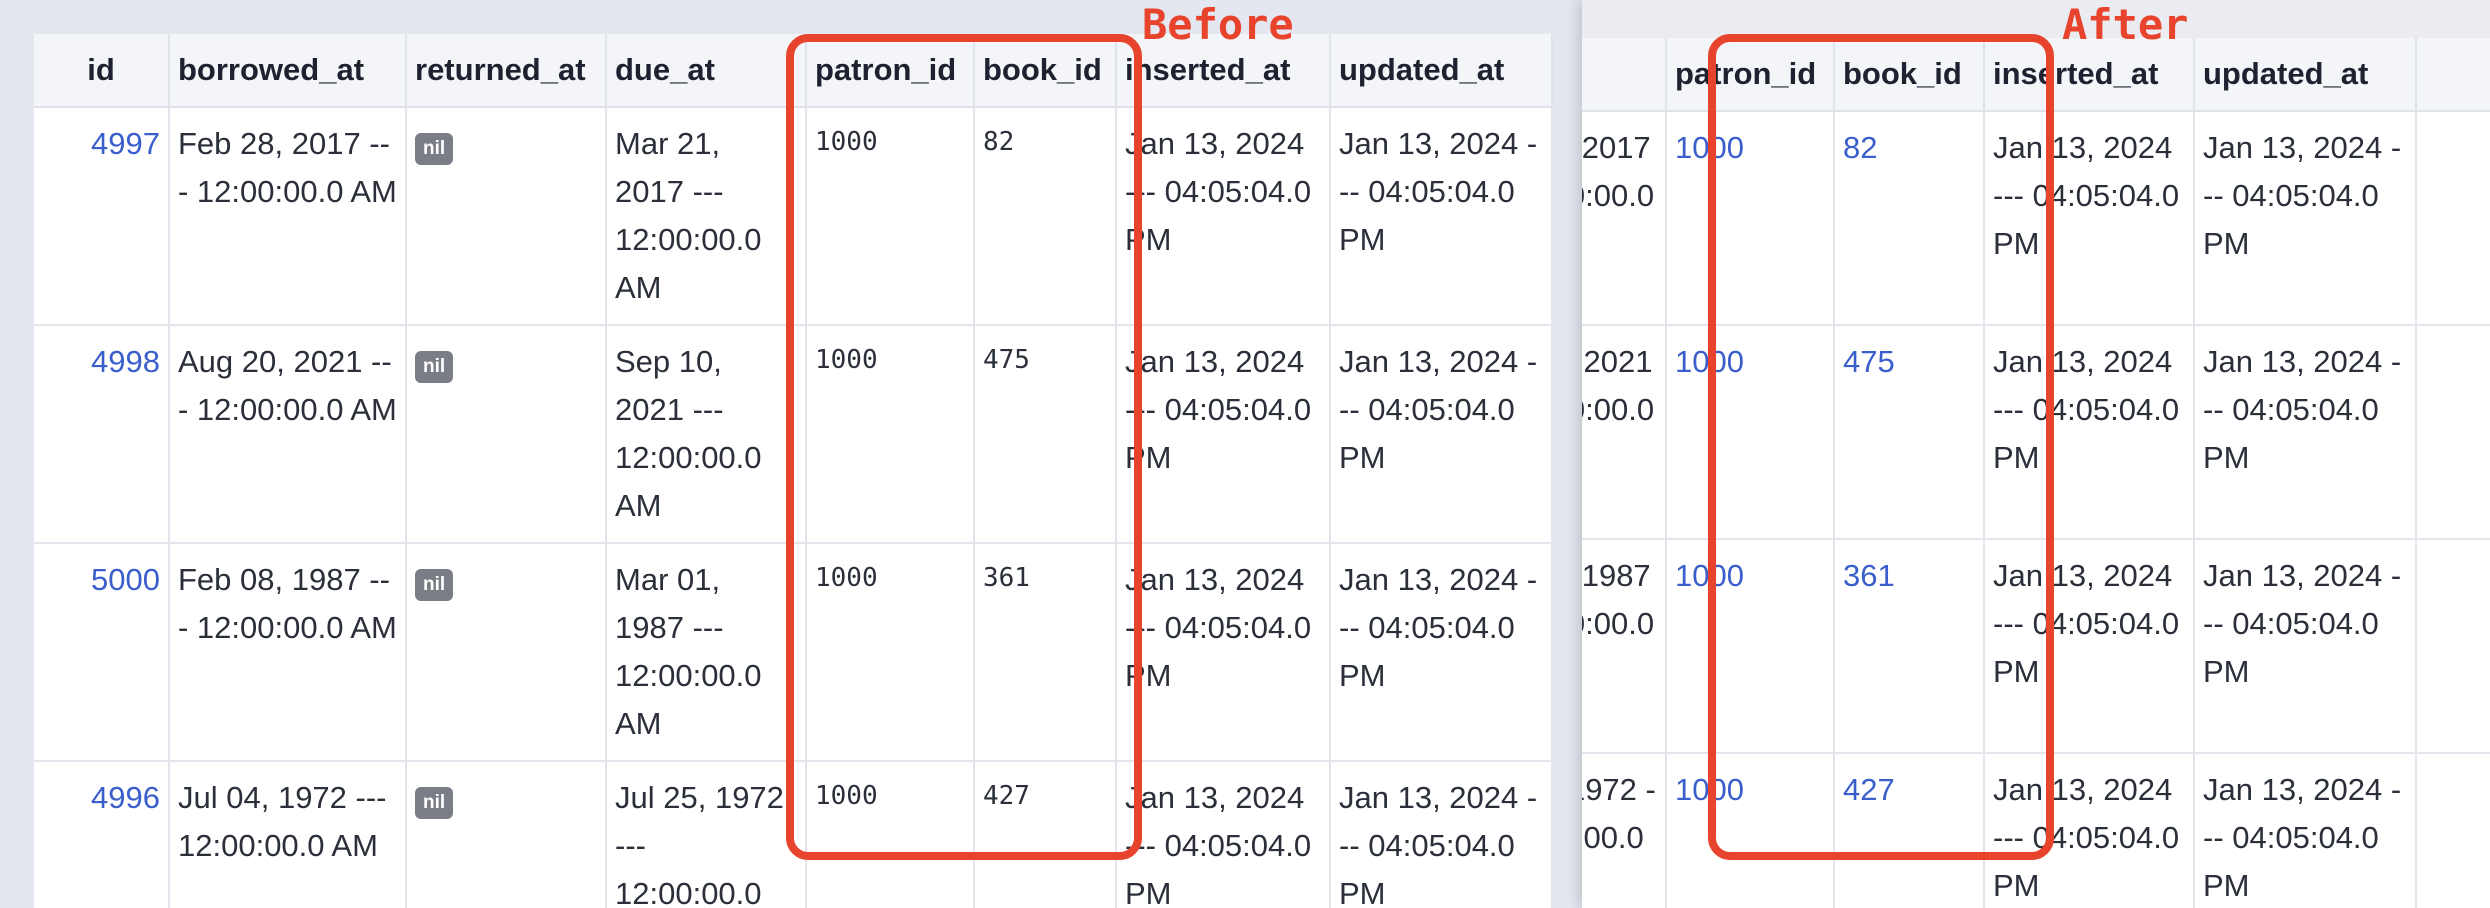  What do you see at coordinates (2453, 75) in the screenshot?
I see `col-header-empty` at bounding box center [2453, 75].